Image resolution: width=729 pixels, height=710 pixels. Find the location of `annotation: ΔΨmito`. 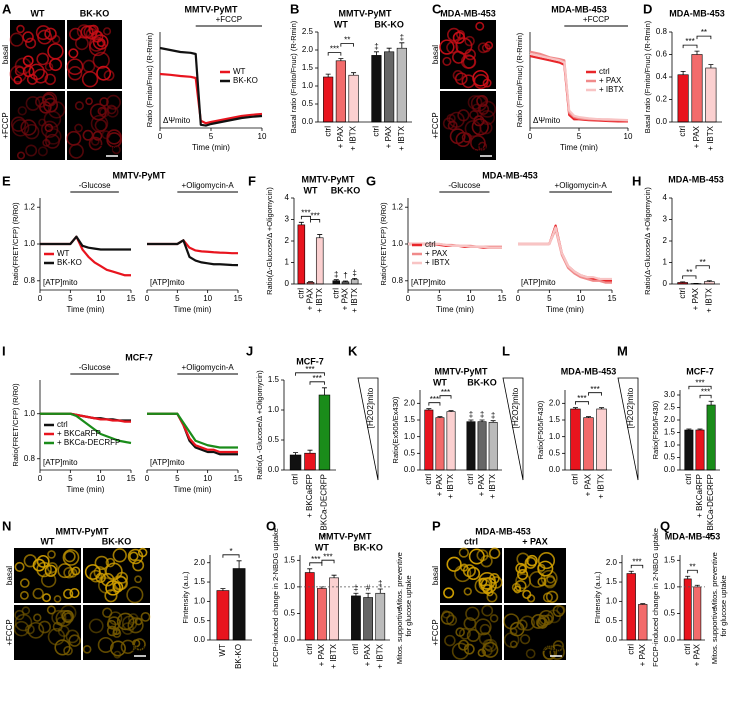

annotation: ΔΨmito is located at coordinates (547, 120).